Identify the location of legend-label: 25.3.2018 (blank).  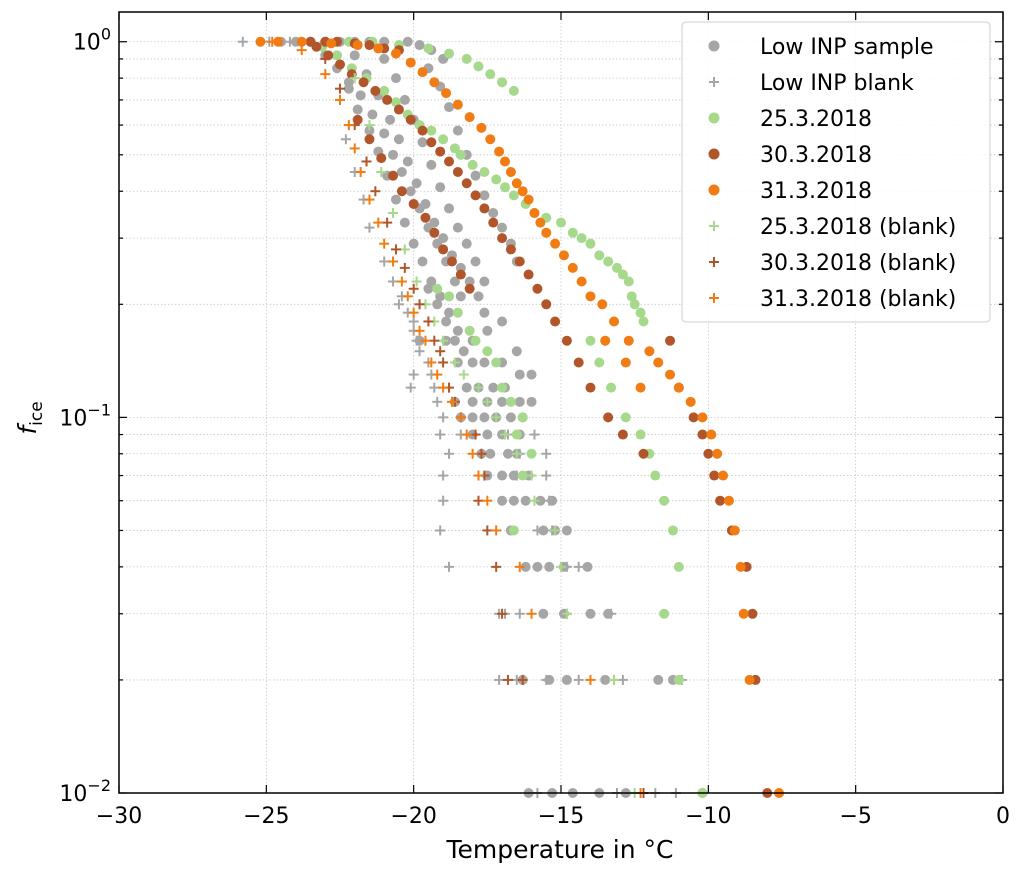
(858, 227).